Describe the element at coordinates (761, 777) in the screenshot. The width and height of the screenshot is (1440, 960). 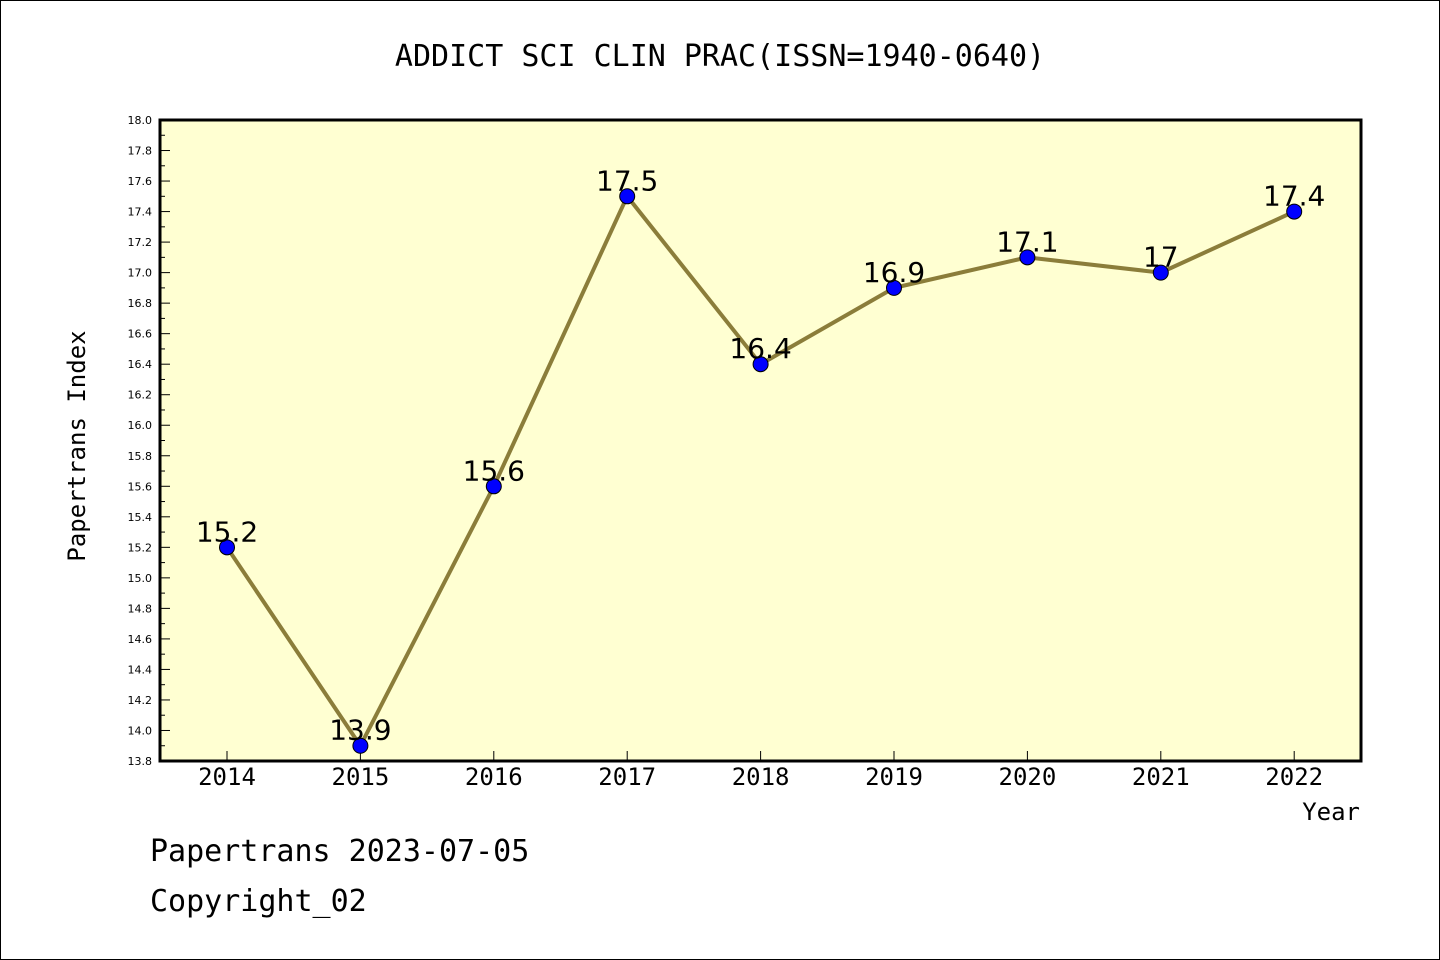
I see `x-tick-label: 2018` at that location.